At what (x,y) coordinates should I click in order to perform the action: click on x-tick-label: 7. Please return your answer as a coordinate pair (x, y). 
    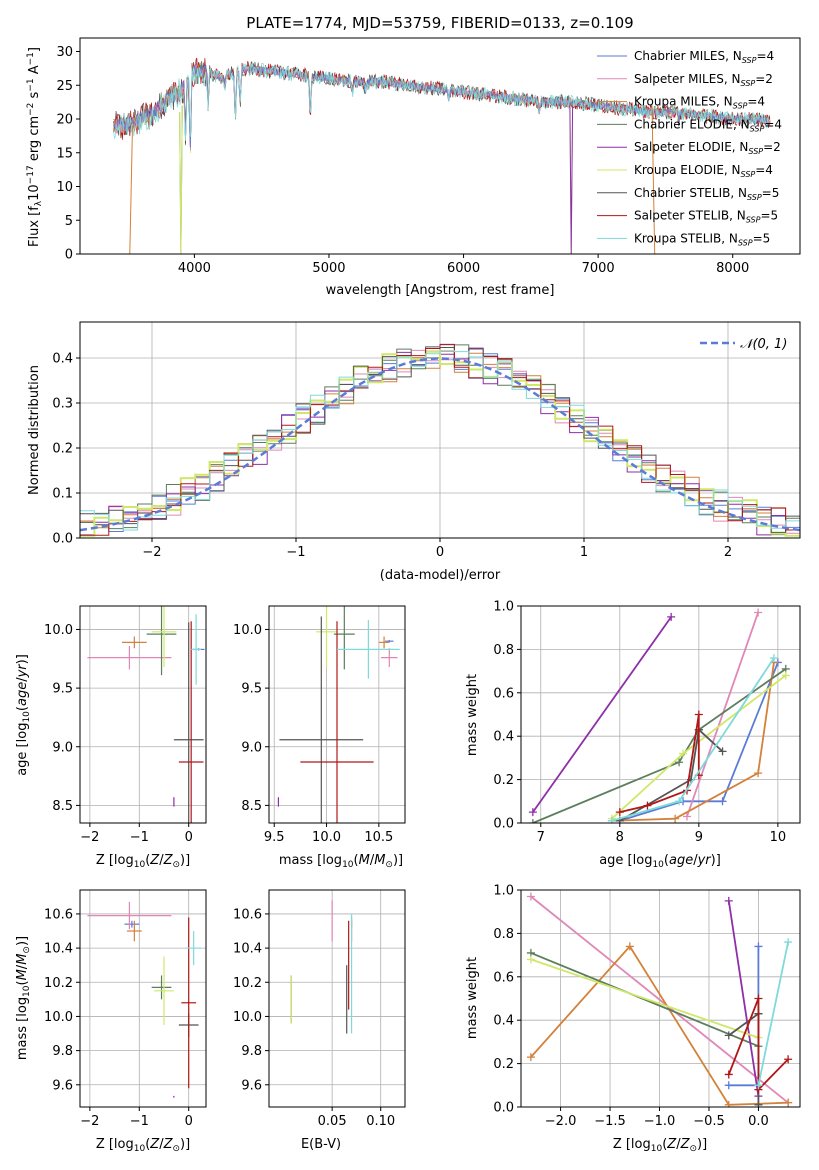
    Looking at the image, I should click on (541, 837).